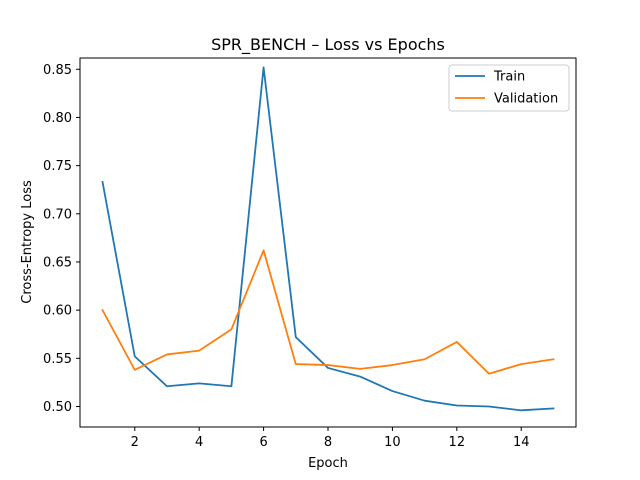 The image size is (640, 480). Describe the element at coordinates (57, 407) in the screenshot. I see `y-tick-label: 0.50` at that location.